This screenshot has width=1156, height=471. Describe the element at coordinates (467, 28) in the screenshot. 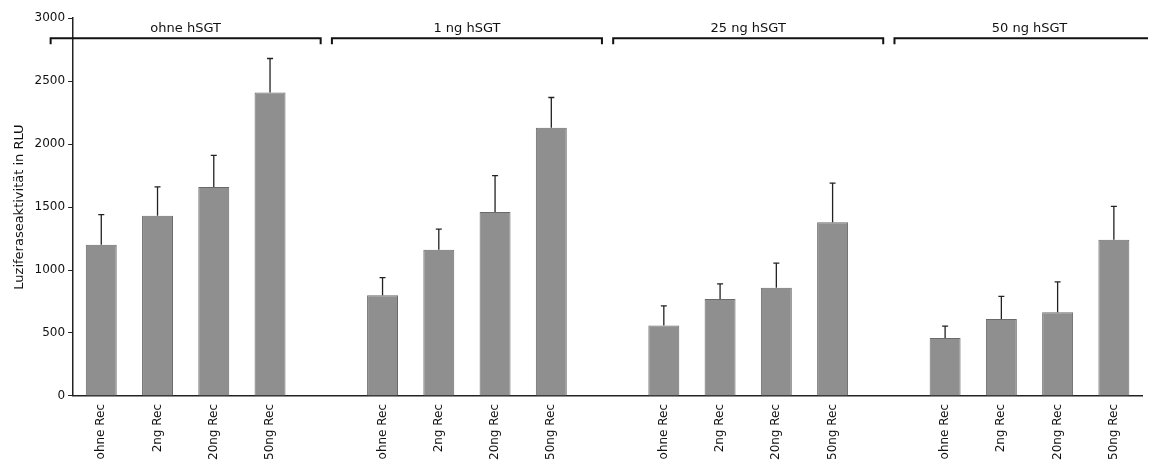

I see `annotation: 1 ng hSGT` at that location.